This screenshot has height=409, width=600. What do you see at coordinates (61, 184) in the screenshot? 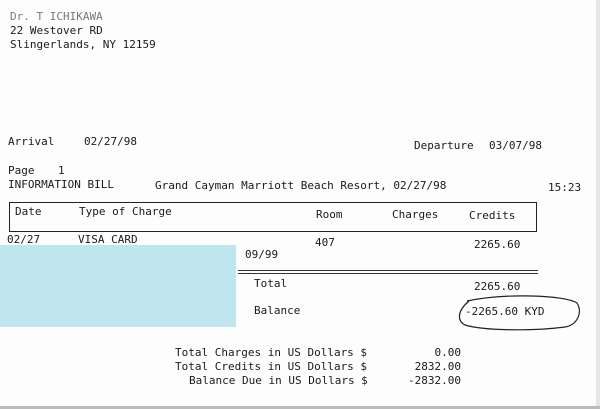
I see `bill-title: INFORMATION BILL` at bounding box center [61, 184].